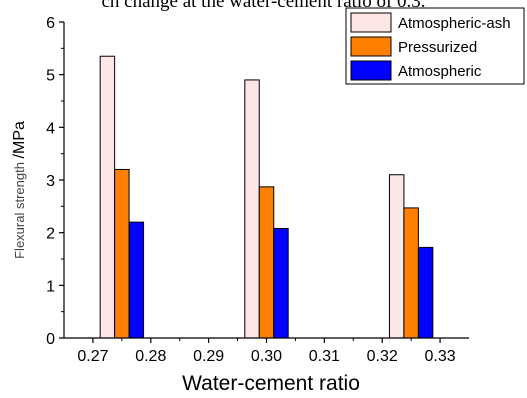 The width and height of the screenshot is (527, 398). I want to click on y-tick-label-4: 4, so click(50, 128).